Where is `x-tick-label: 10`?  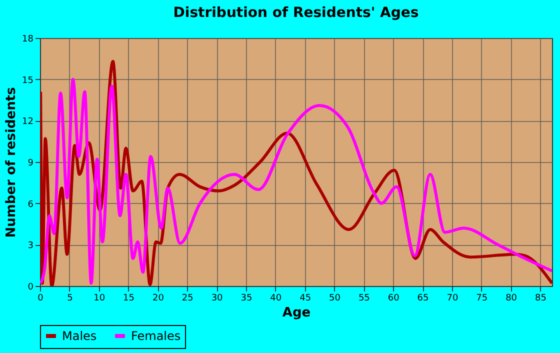 x-tick-label: 10 is located at coordinates (100, 299).